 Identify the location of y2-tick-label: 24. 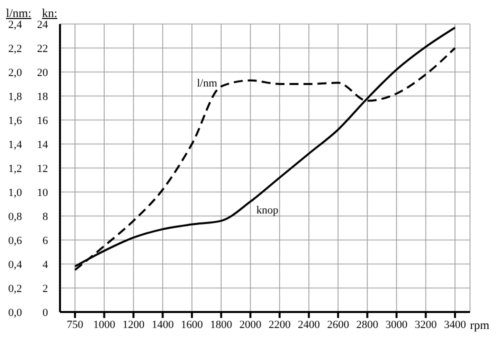
(42, 25).